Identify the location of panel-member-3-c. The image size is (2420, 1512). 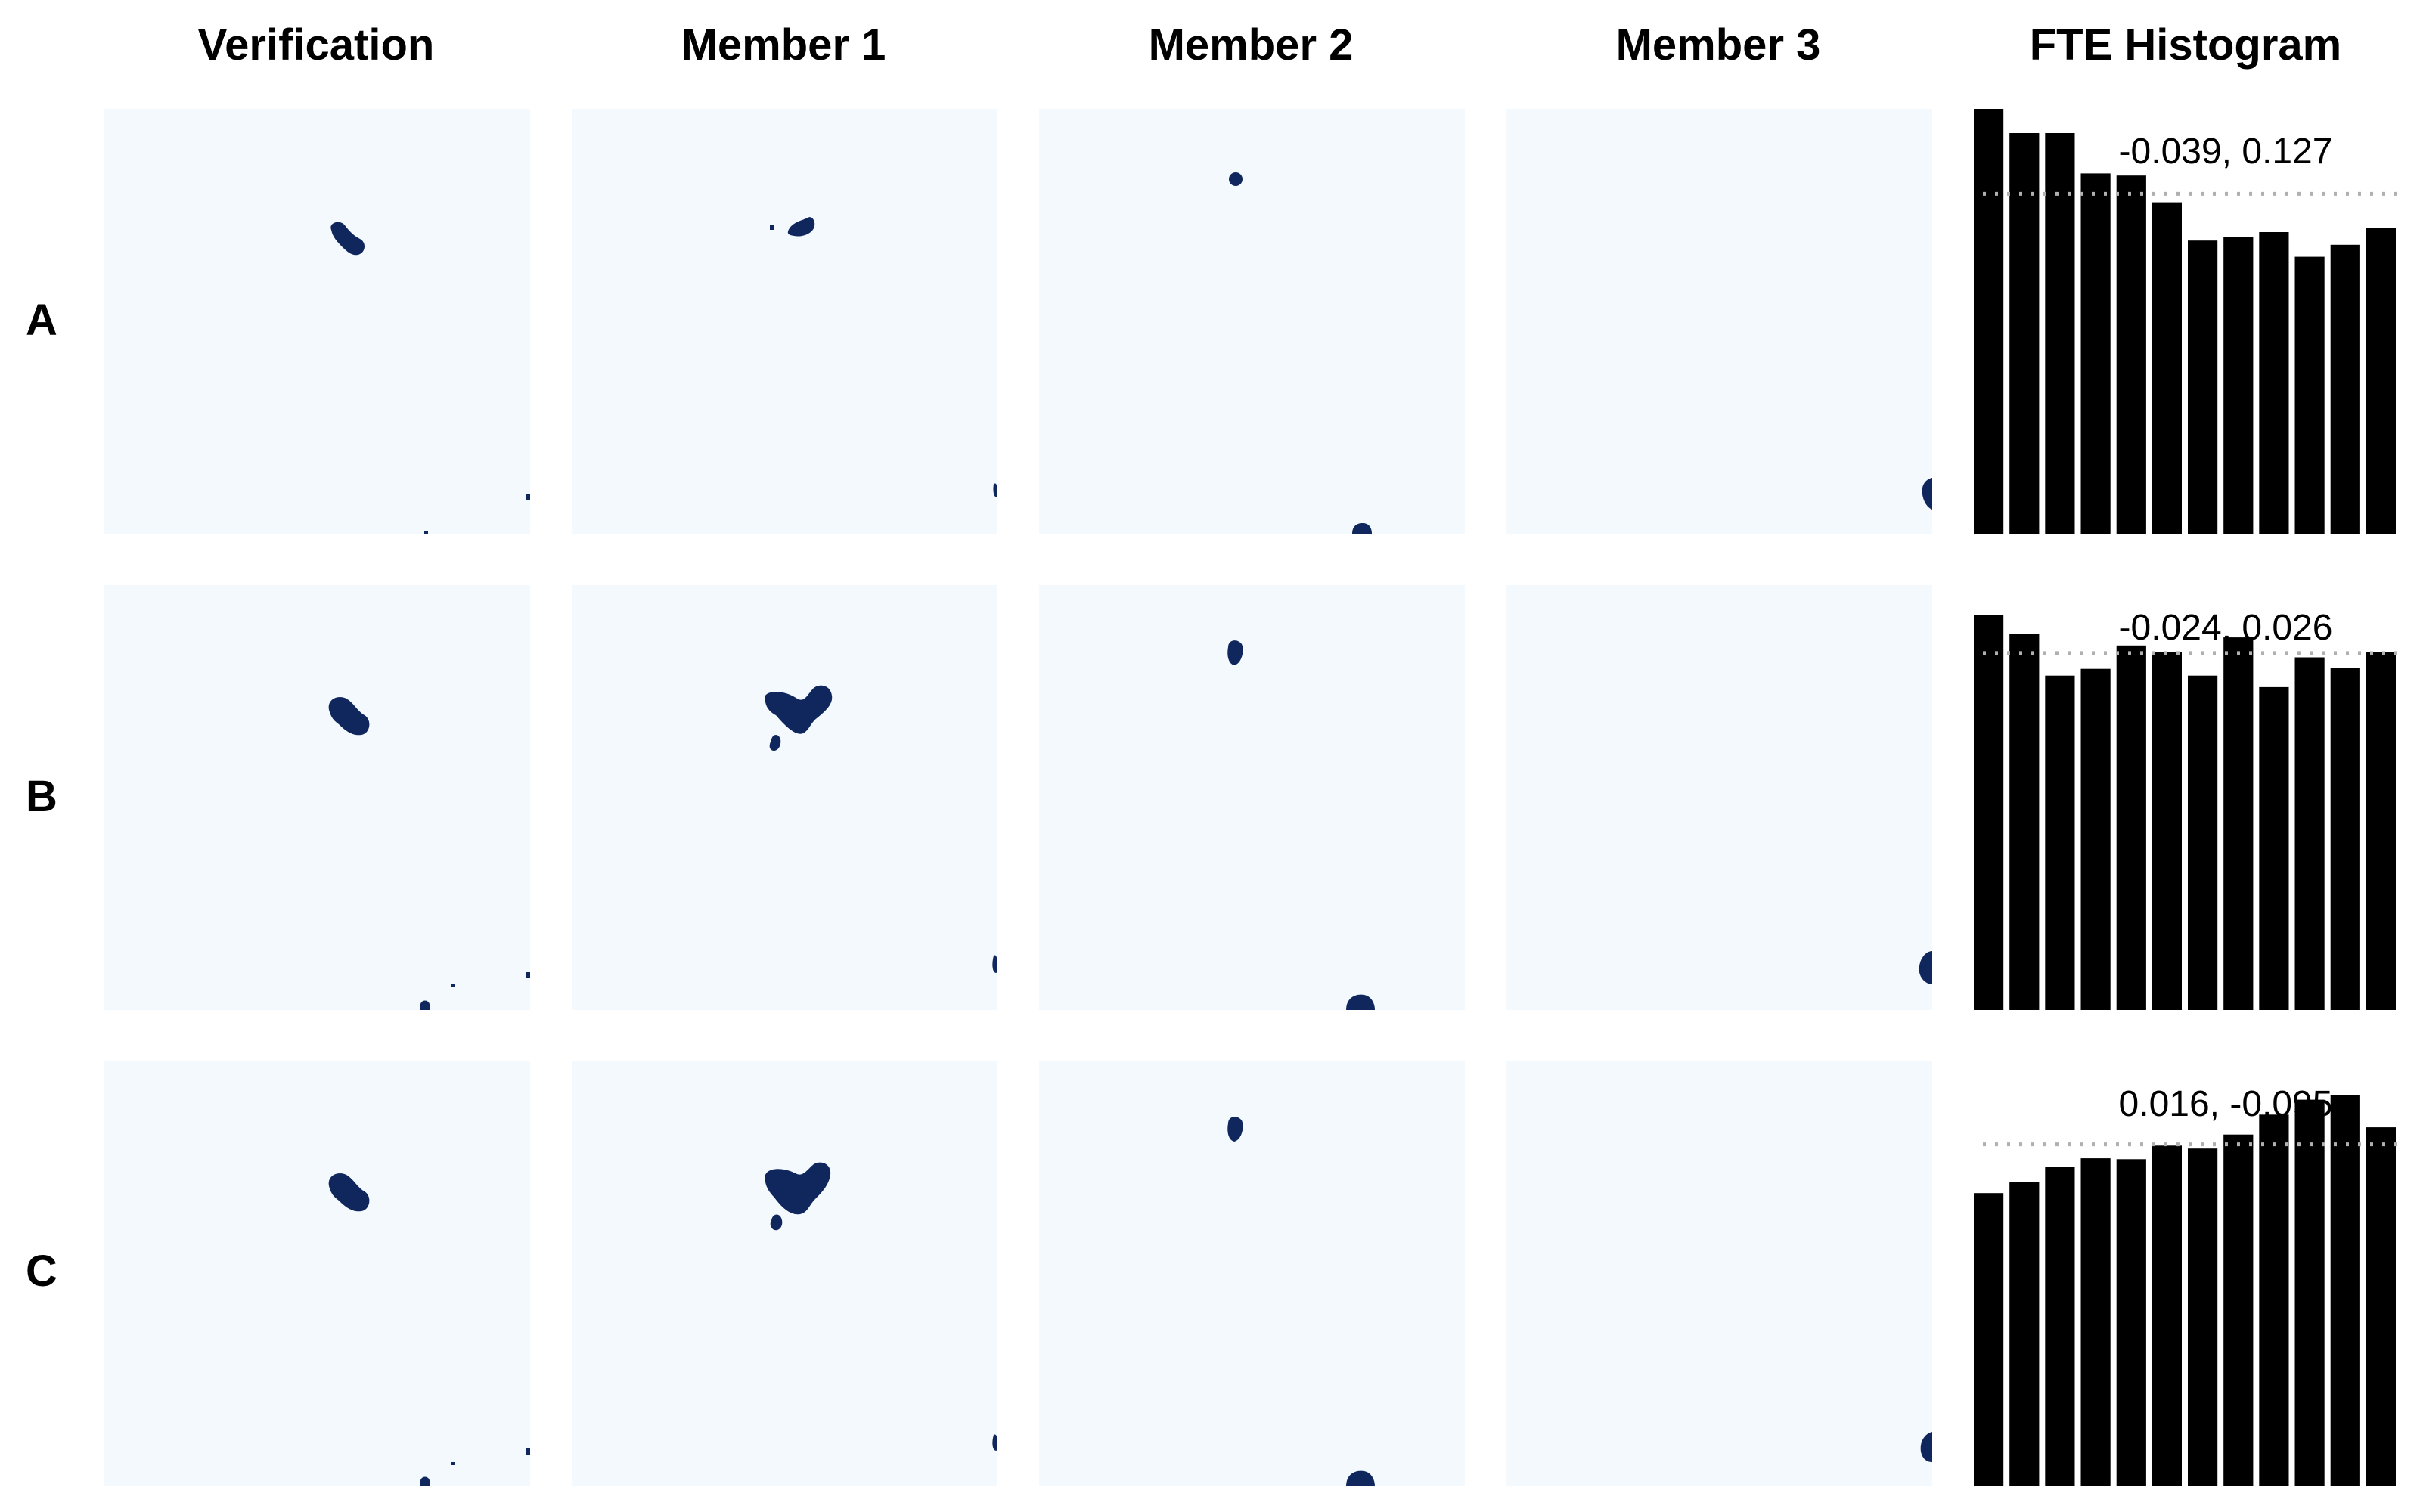
(1719, 1273).